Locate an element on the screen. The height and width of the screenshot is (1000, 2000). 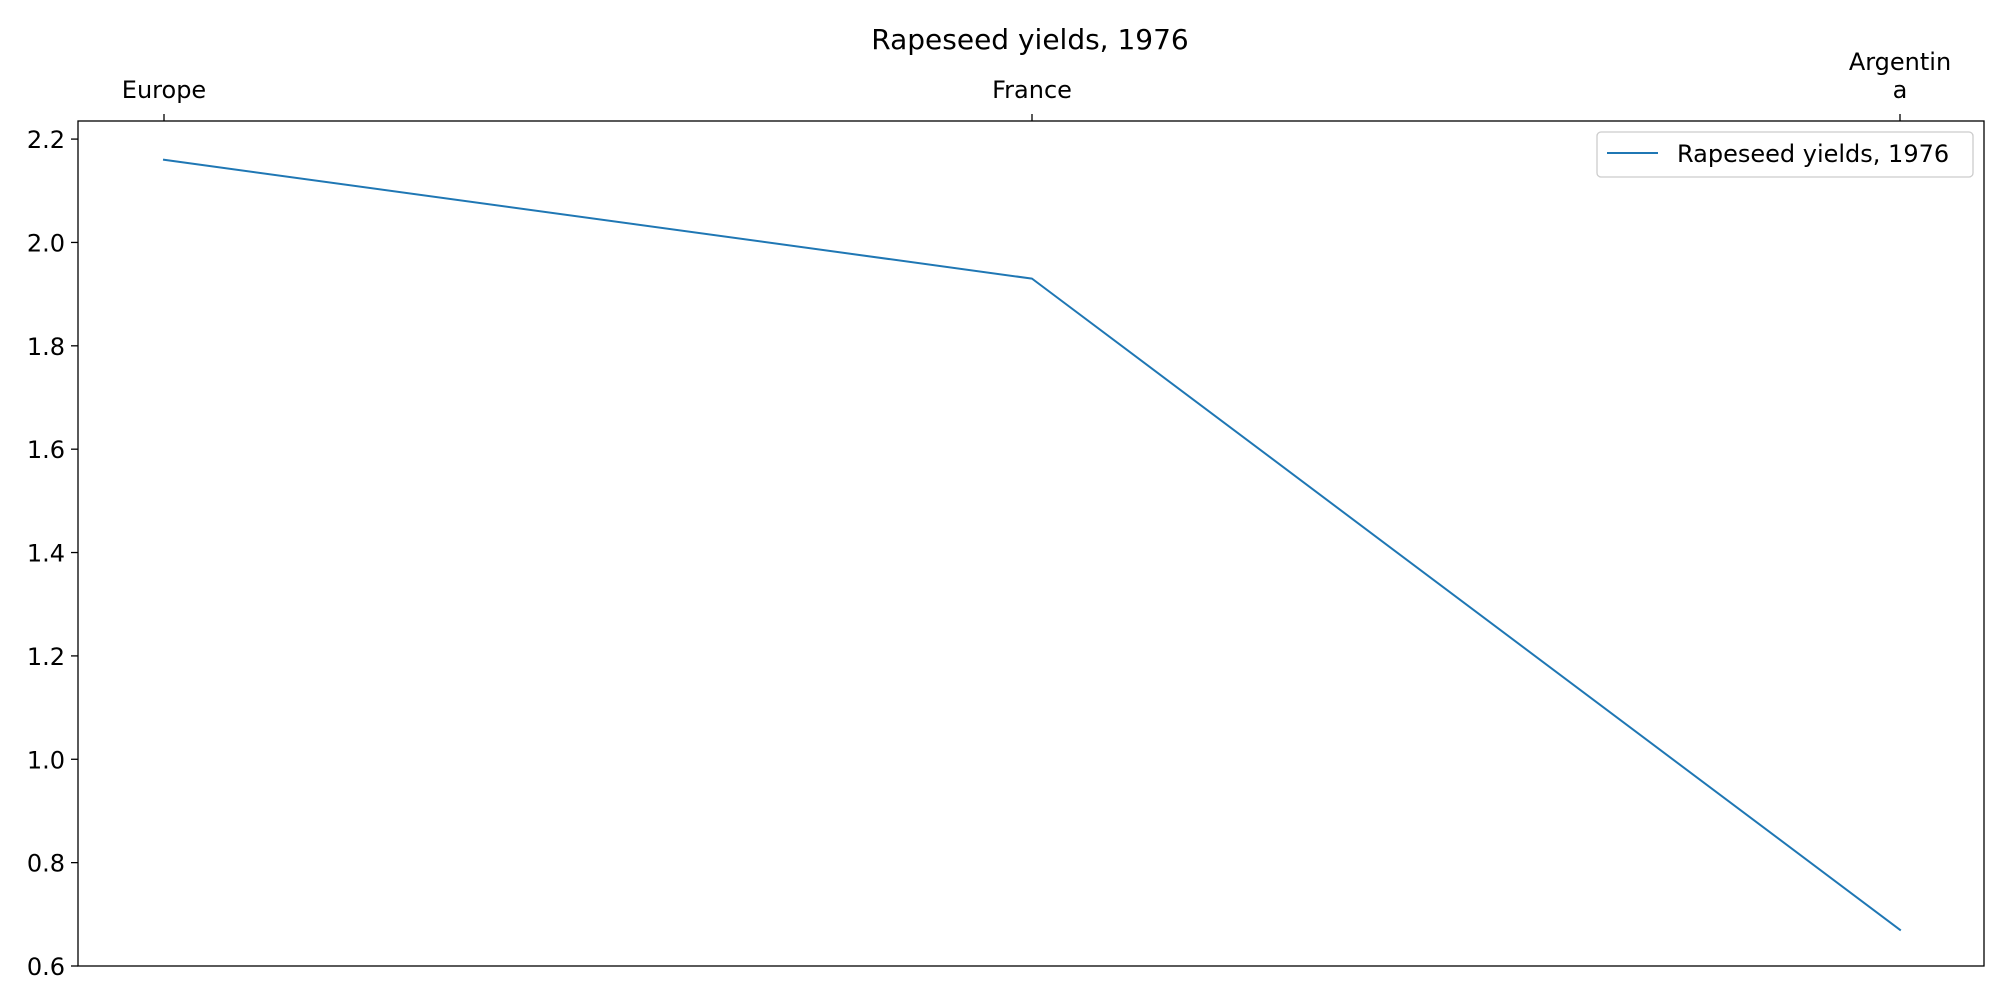
x-tick-label: Europe is located at coordinates (164, 90).